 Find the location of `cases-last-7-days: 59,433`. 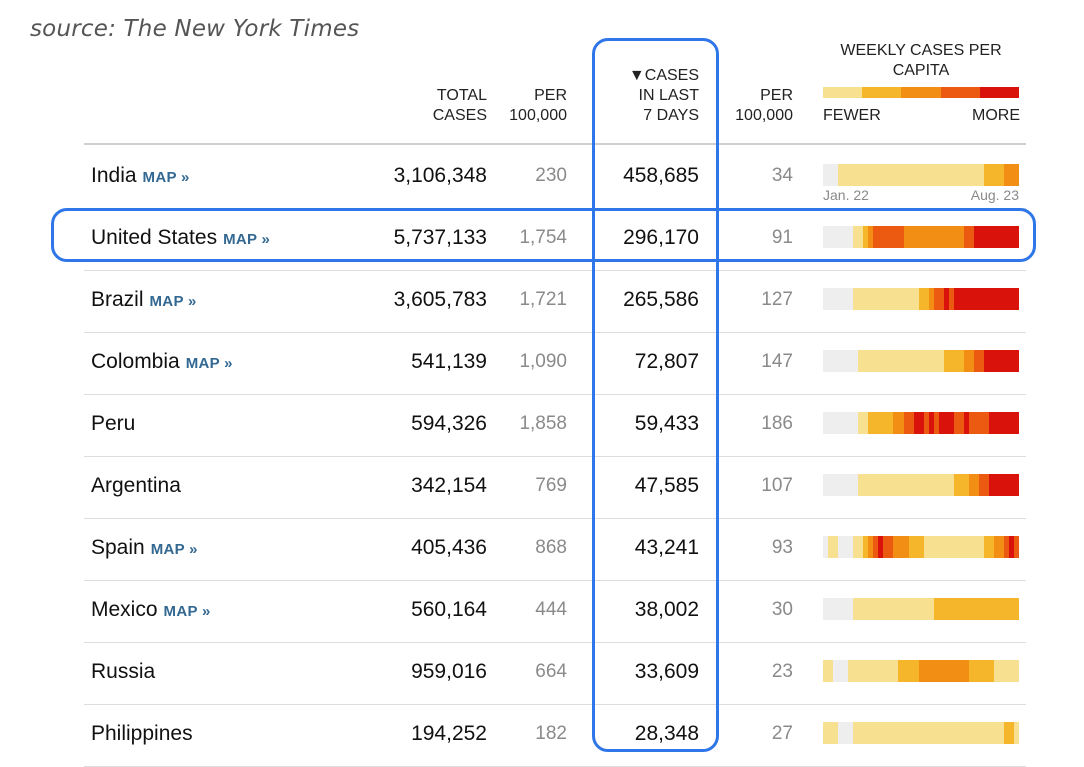

cases-last-7-days: 59,433 is located at coordinates (666, 423).